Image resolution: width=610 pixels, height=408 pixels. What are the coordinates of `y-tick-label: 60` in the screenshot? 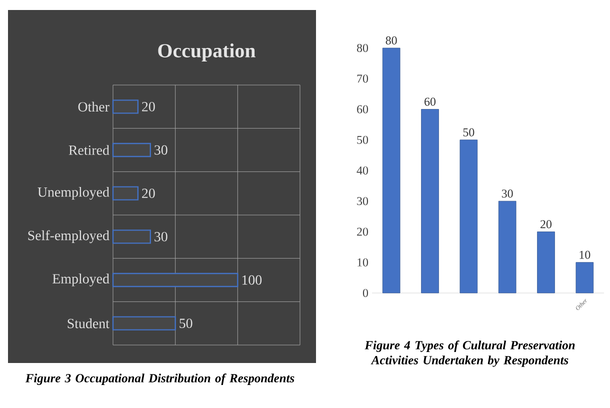 It's located at (362, 109).